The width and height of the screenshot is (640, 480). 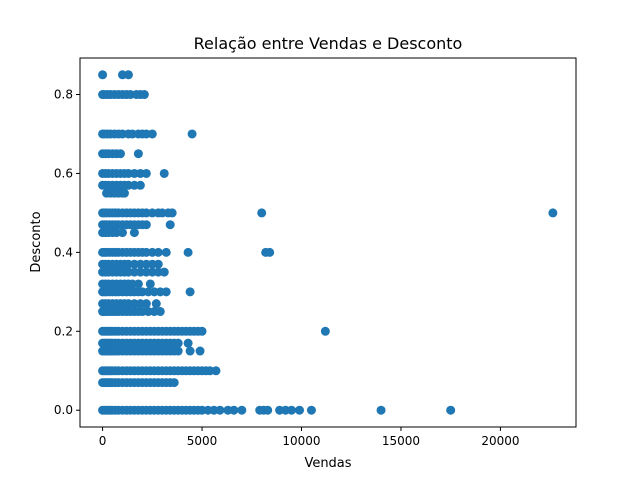 I want to click on x-axis-label: Vendas, so click(x=327, y=463).